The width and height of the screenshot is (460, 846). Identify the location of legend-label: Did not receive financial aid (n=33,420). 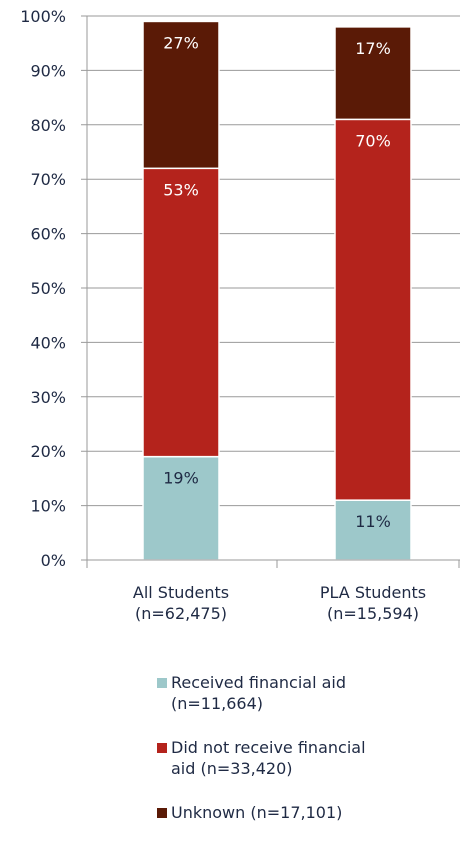
(268, 758).